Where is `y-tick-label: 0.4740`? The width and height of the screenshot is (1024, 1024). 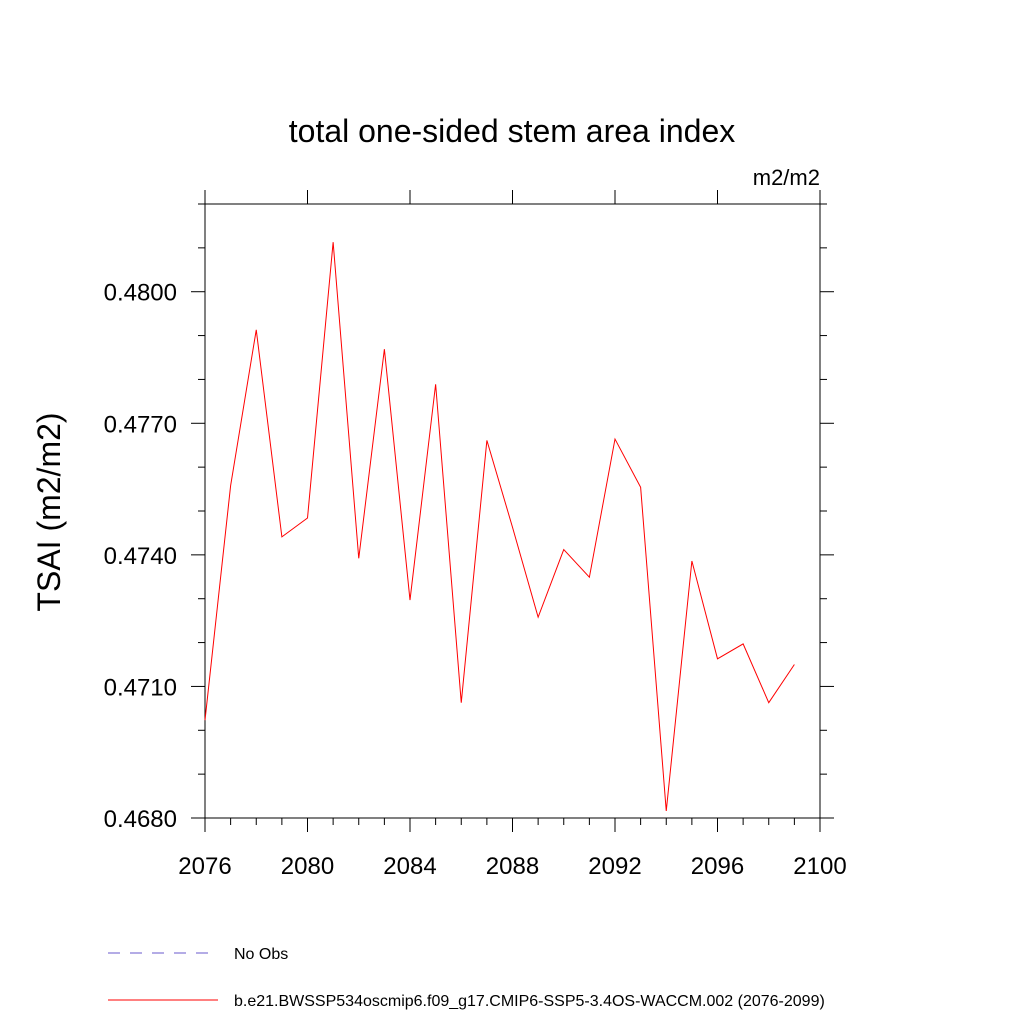 y-tick-label: 0.4740 is located at coordinates (140, 556).